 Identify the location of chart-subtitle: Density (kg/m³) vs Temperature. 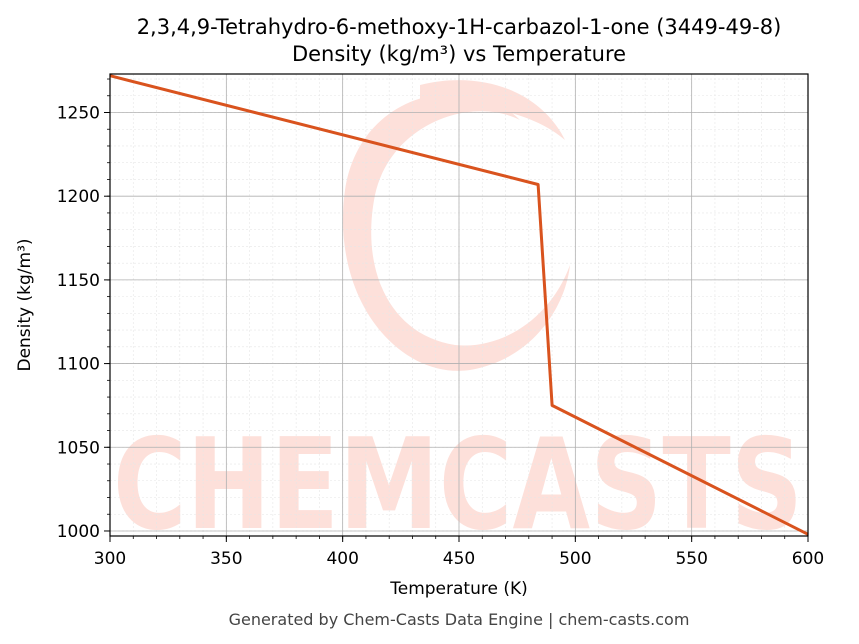
(459, 54).